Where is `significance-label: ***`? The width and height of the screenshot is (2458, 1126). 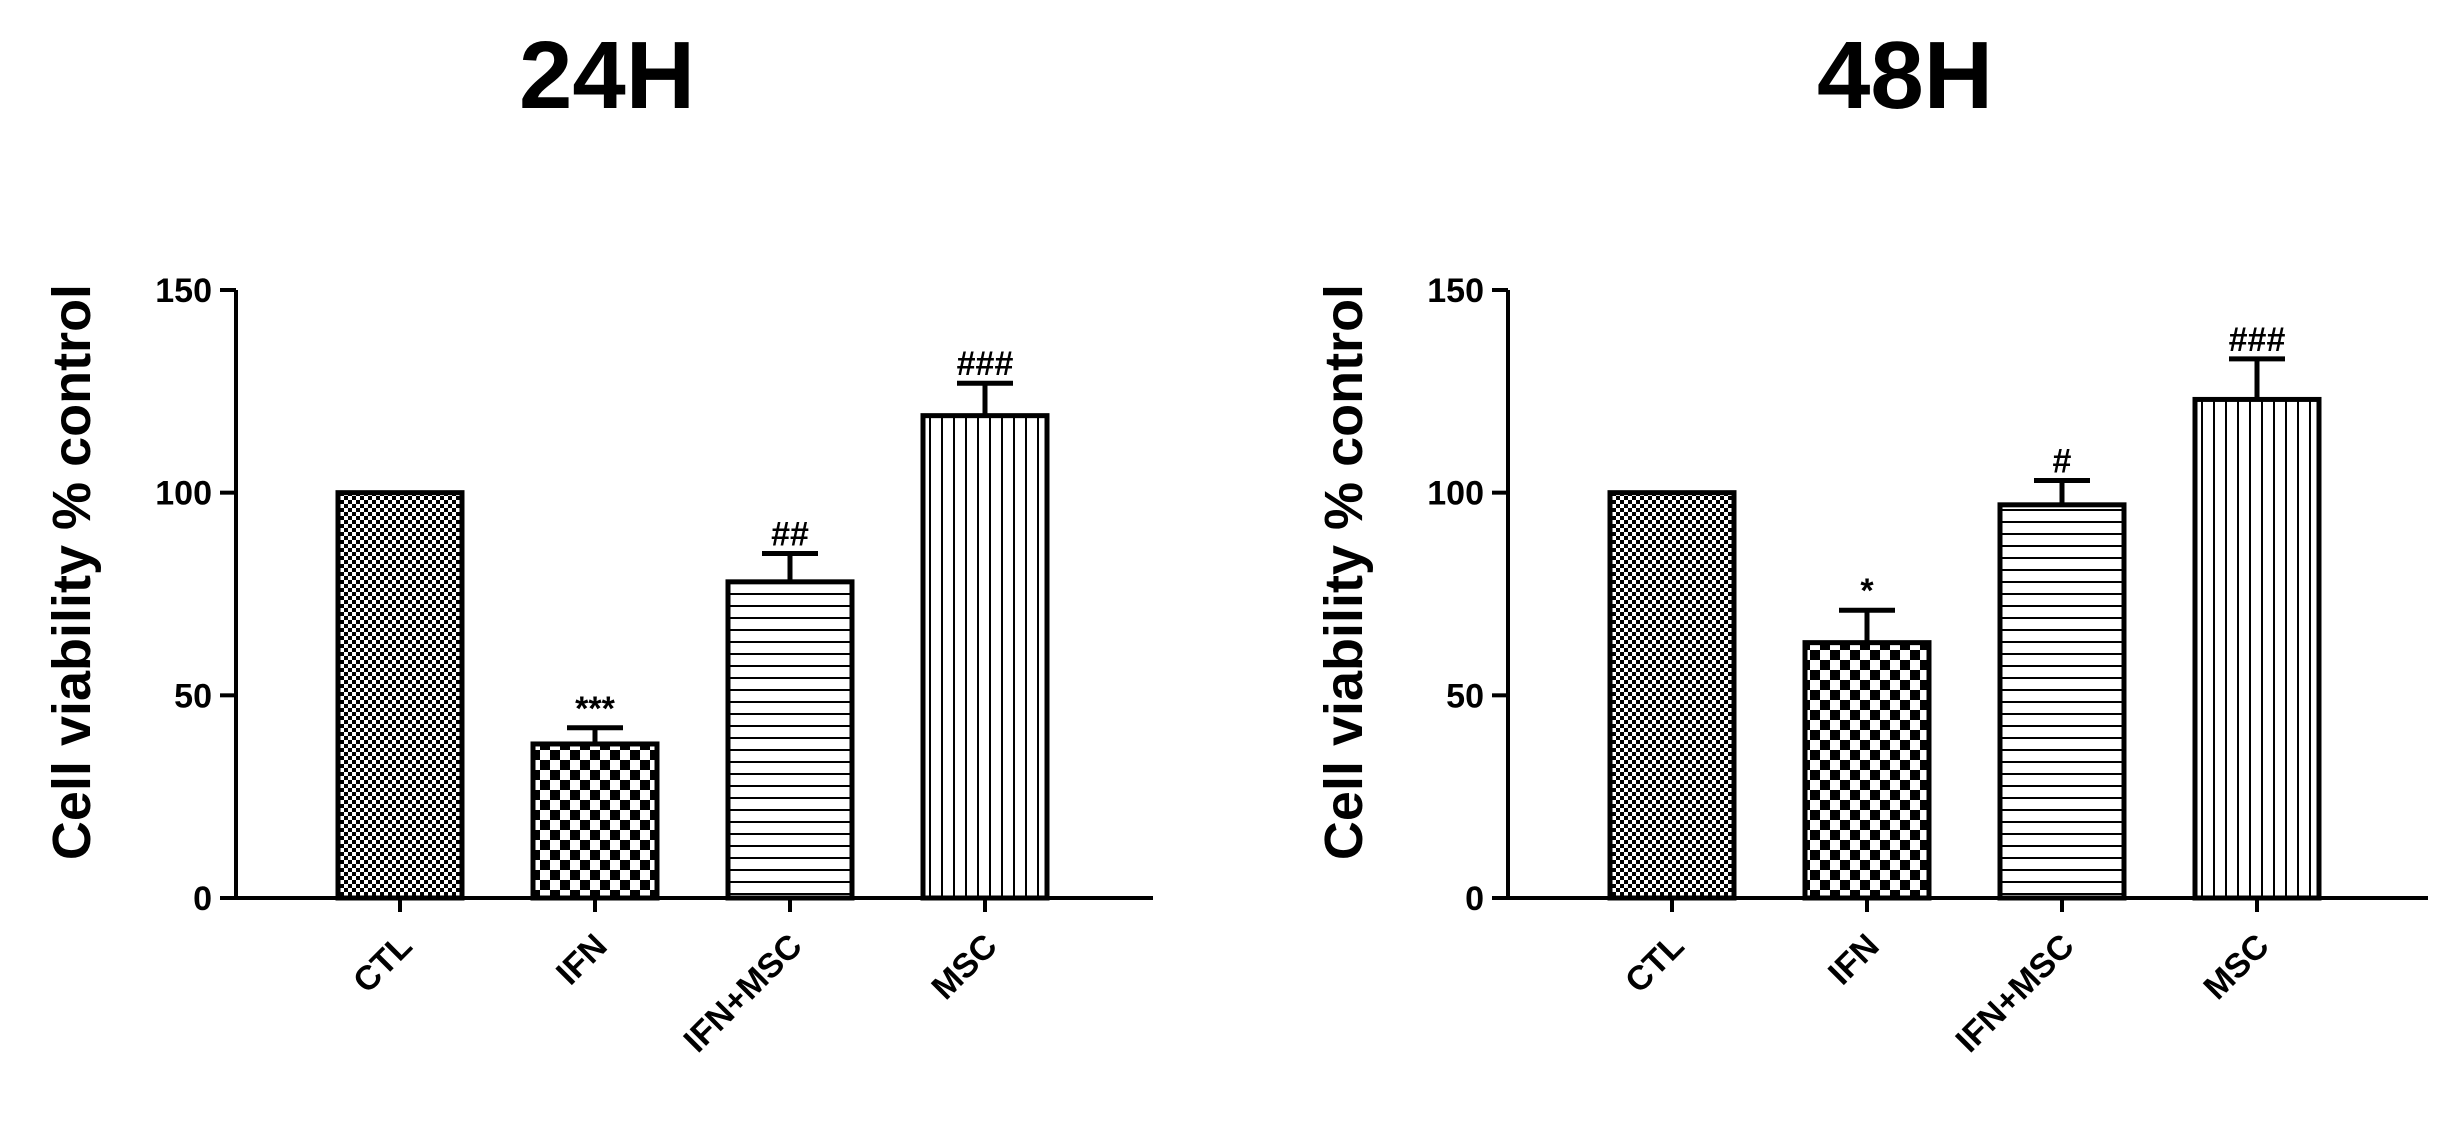 significance-label: *** is located at coordinates (595, 709).